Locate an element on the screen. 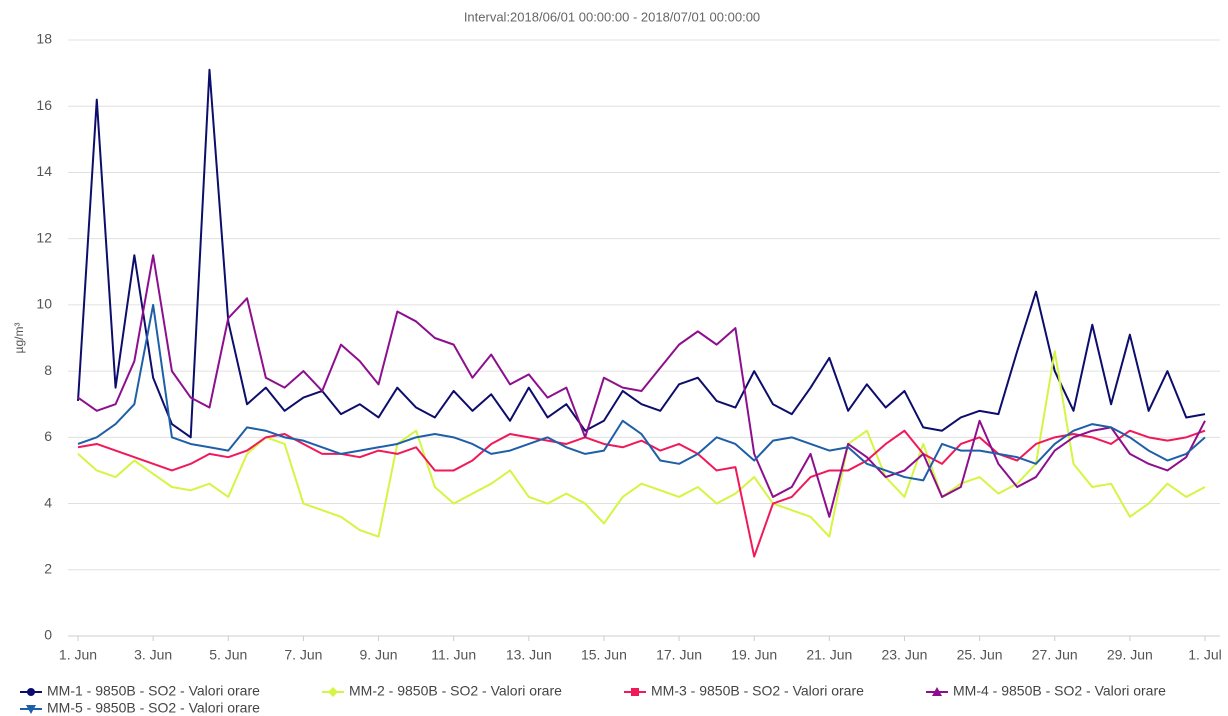  y-tick-label: 4 is located at coordinates (48, 502).